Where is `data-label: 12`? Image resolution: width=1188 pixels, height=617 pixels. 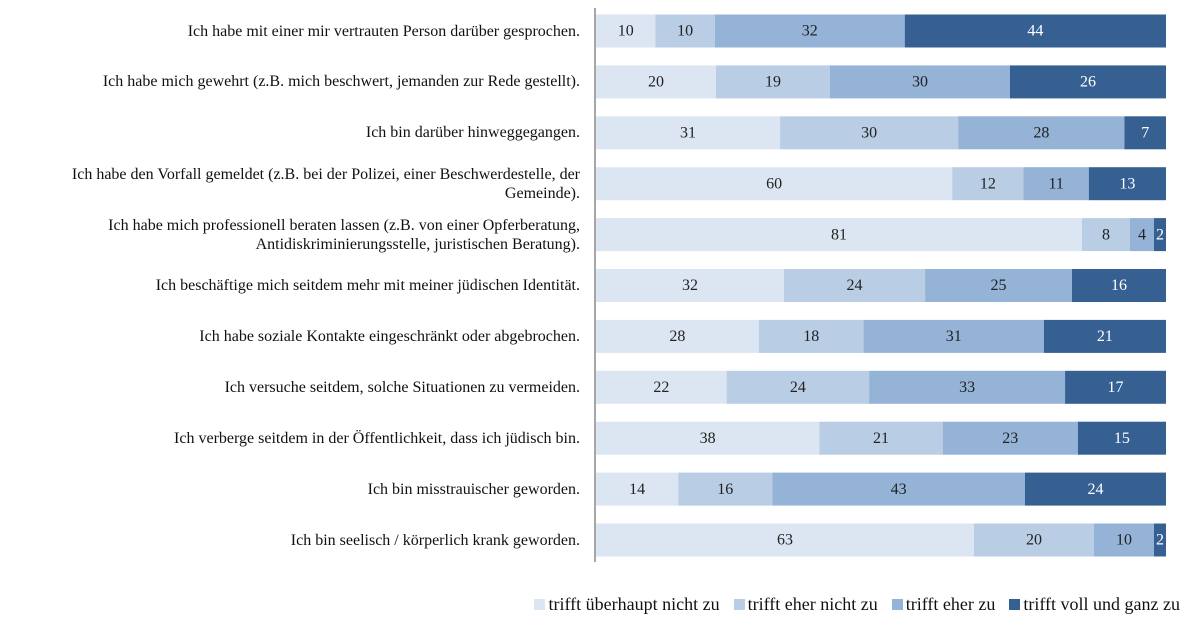
data-label: 12 is located at coordinates (988, 183).